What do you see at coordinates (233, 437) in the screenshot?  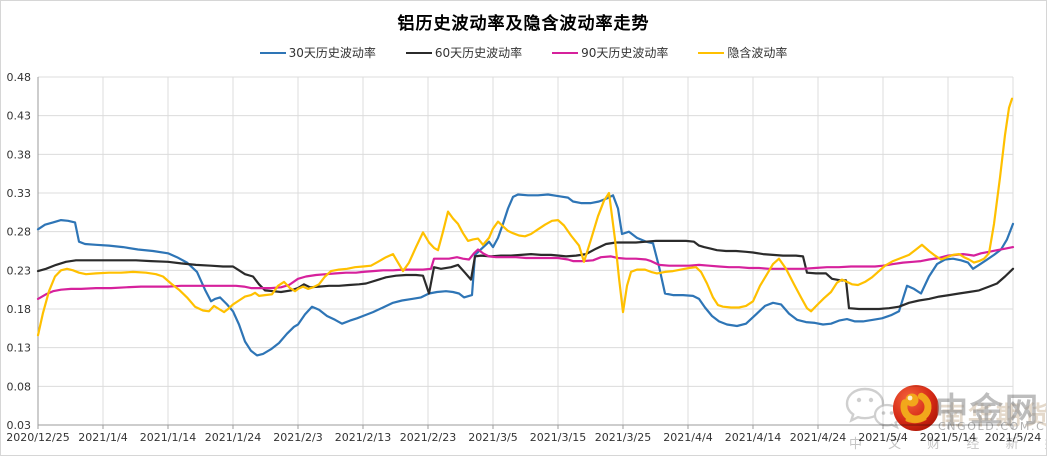 I see `x-tick-label: 2021/1/24` at bounding box center [233, 437].